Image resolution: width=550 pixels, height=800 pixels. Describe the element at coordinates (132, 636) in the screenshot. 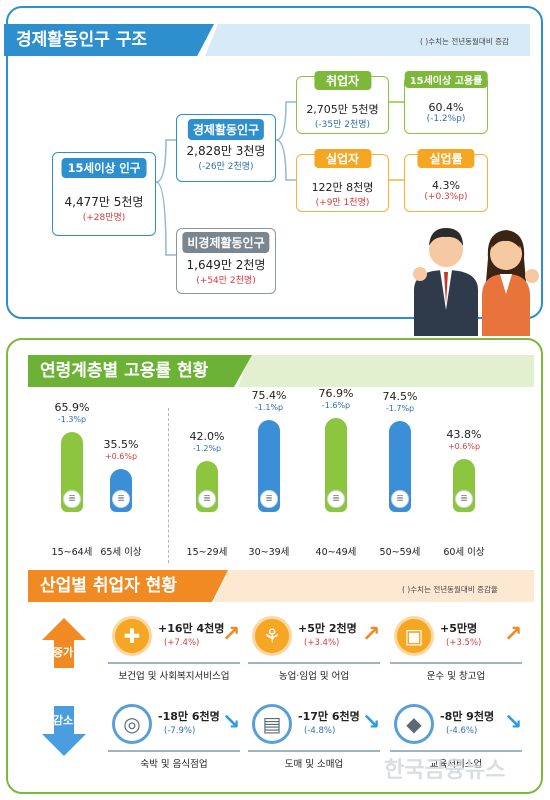

I see `first-aid-kit-icon: ✚` at that location.